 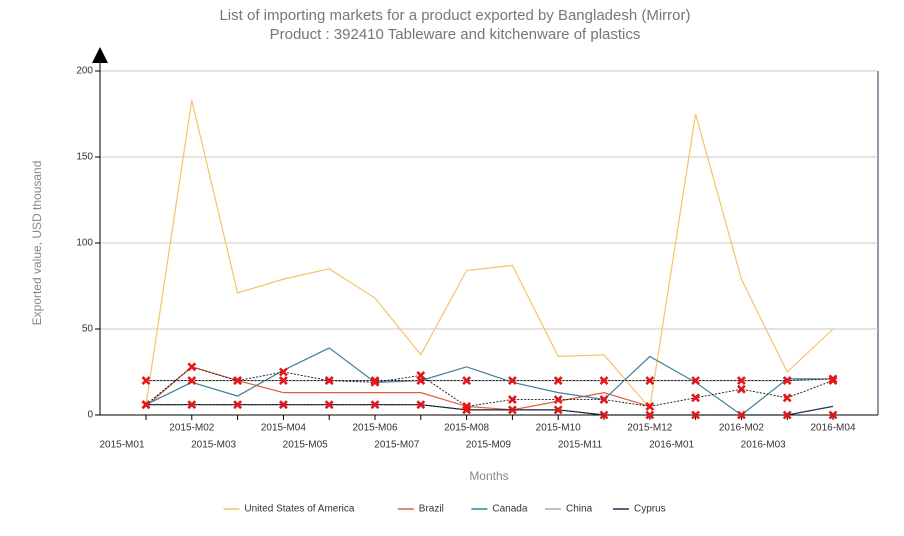 I want to click on legend-label: Cyprus, so click(x=650, y=509).